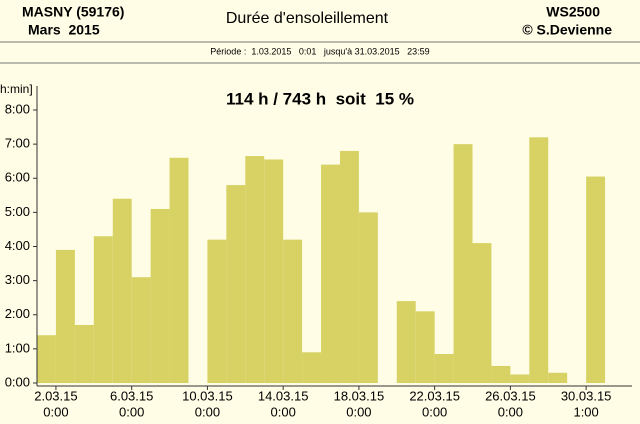  Describe the element at coordinates (17, 211) in the screenshot. I see `y-tick-label: 5:00` at that location.